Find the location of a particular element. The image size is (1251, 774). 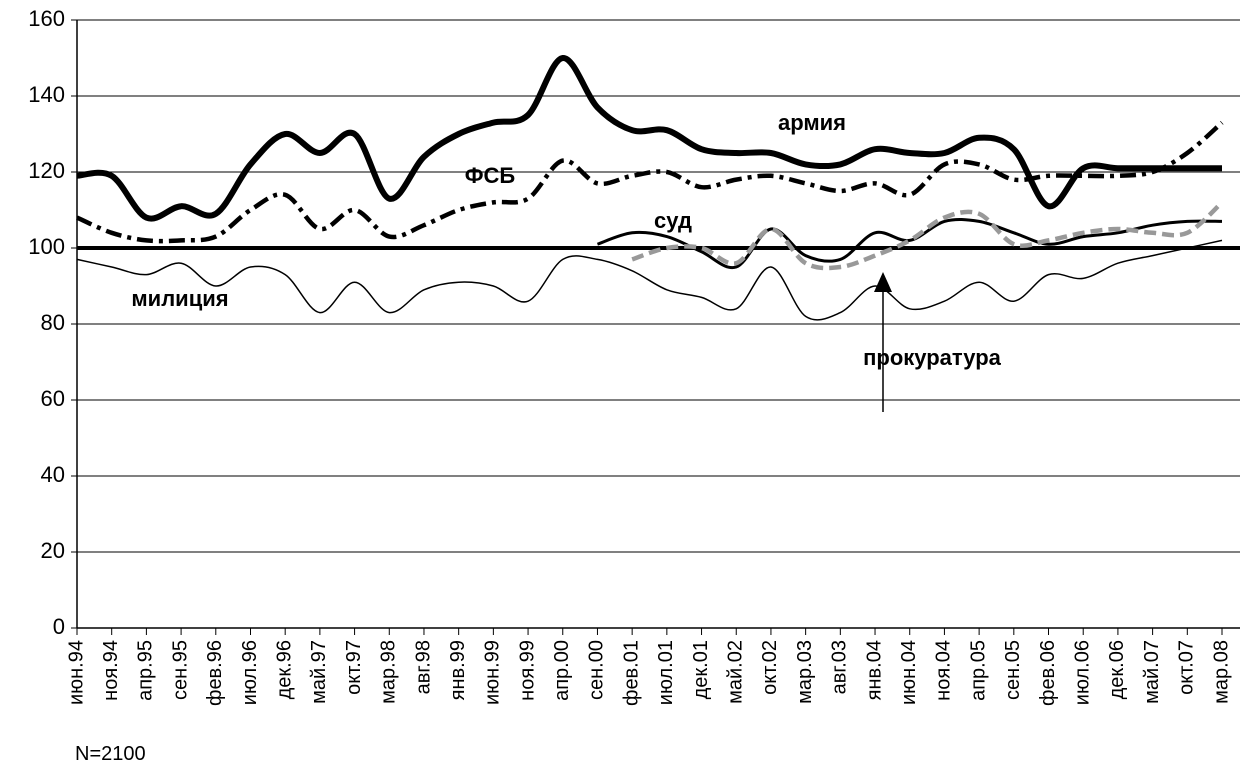

series-label: суд is located at coordinates (673, 220).